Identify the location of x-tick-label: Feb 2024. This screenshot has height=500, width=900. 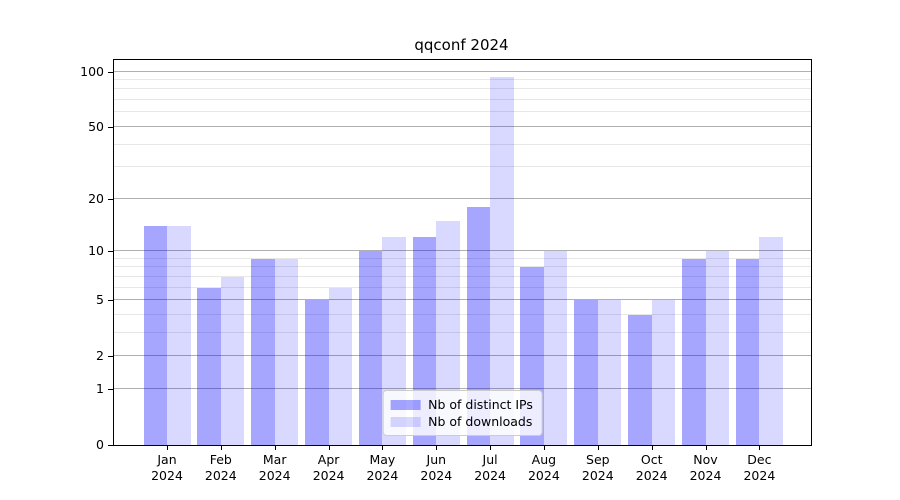
(221, 468).